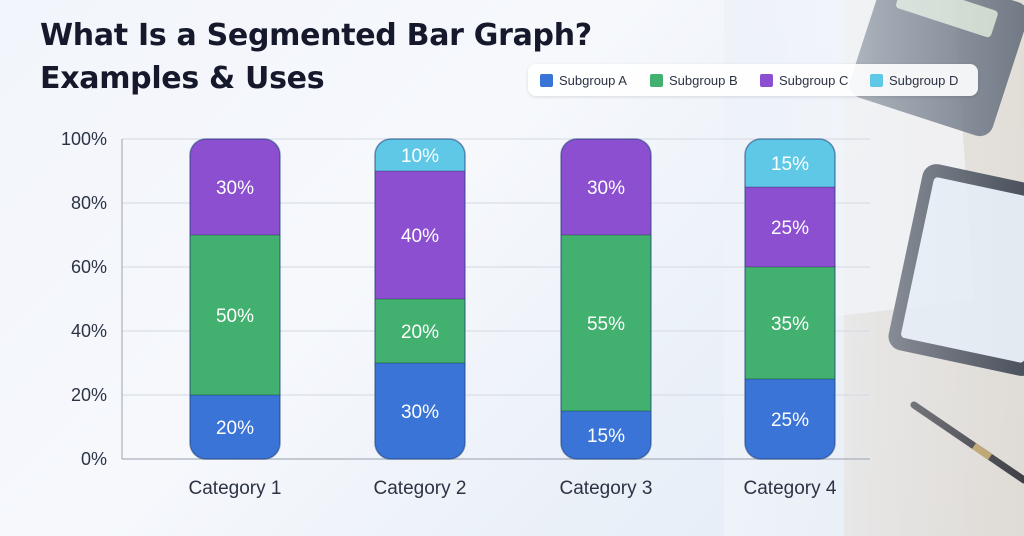 This screenshot has height=536, width=1024. I want to click on legend-item-subgroup-d: Subgroup D, so click(914, 80).